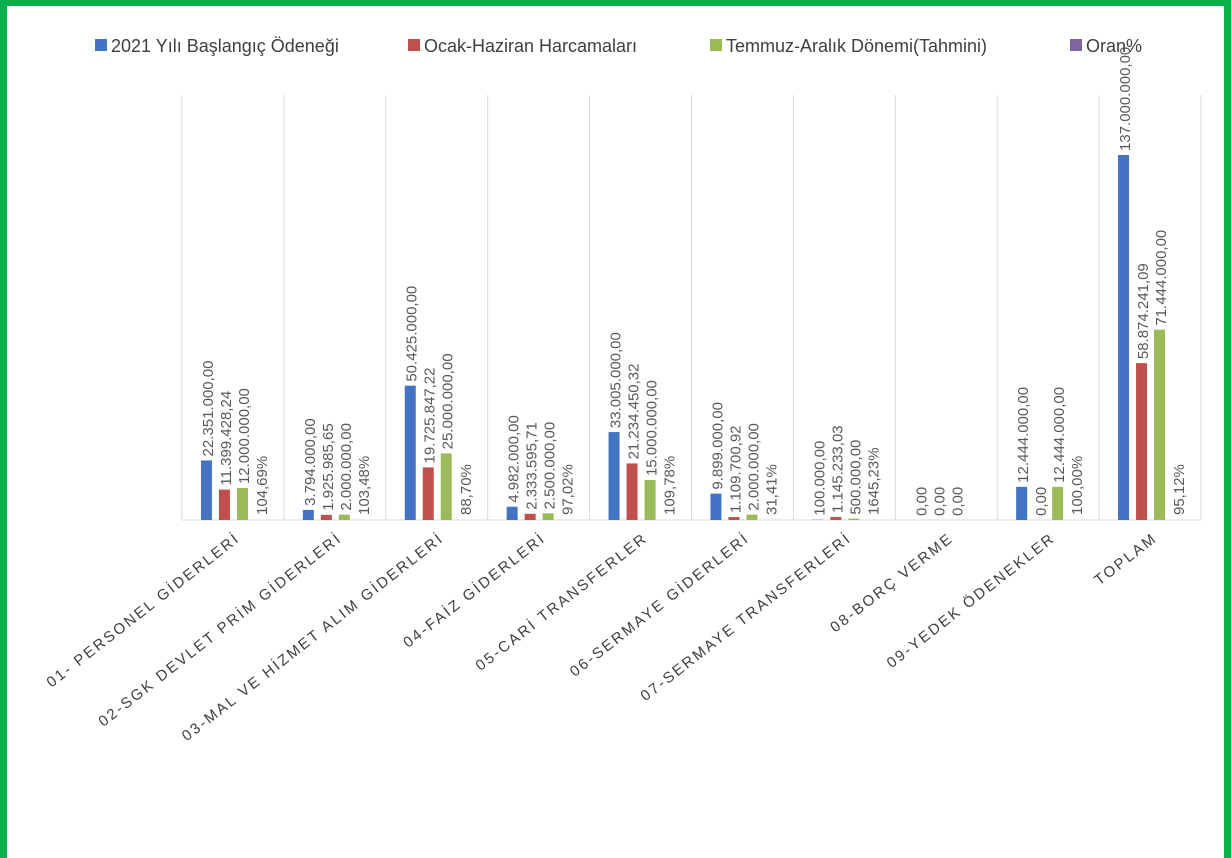 The image size is (1231, 858). I want to click on data-label-temmuz-aralik-donemi-tahmini-08-borc-verme: 0,00, so click(957, 501).